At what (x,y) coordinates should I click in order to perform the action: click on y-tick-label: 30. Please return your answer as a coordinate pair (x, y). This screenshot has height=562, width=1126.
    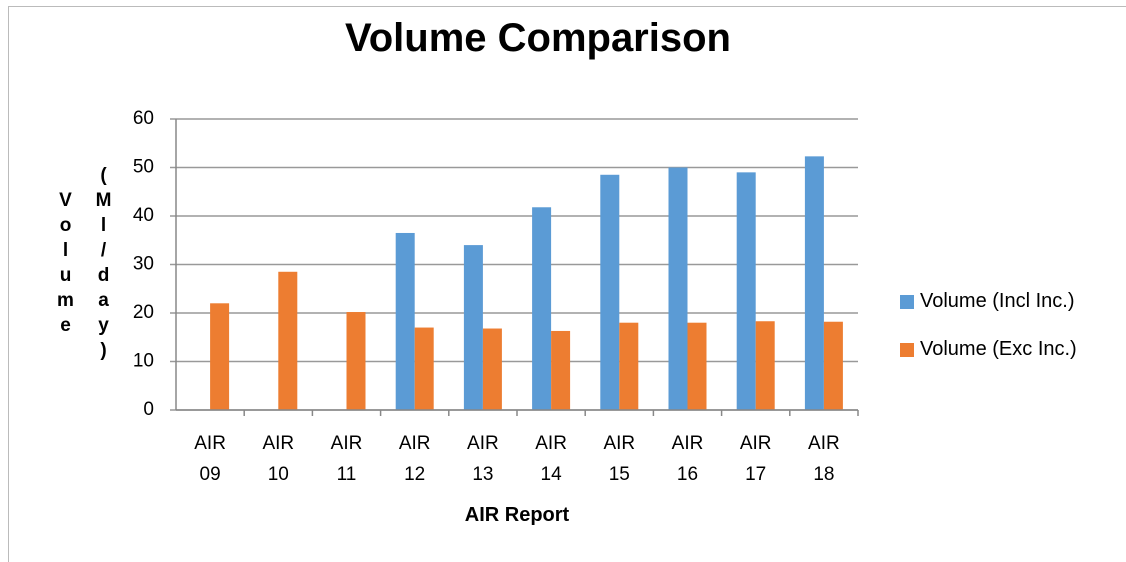
    Looking at the image, I should click on (143, 264).